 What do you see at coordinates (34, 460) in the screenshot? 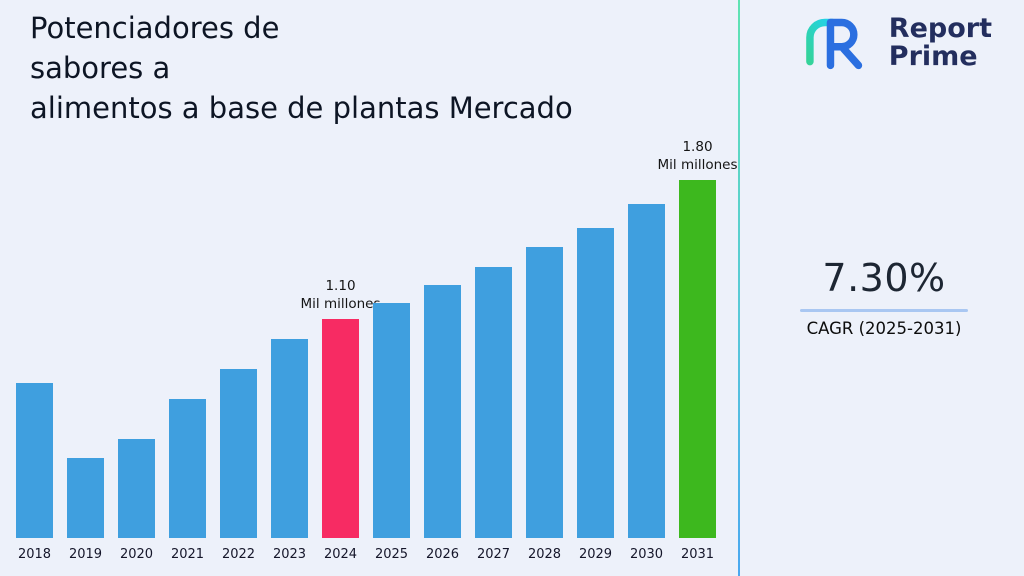
I see `bar-2018` at bounding box center [34, 460].